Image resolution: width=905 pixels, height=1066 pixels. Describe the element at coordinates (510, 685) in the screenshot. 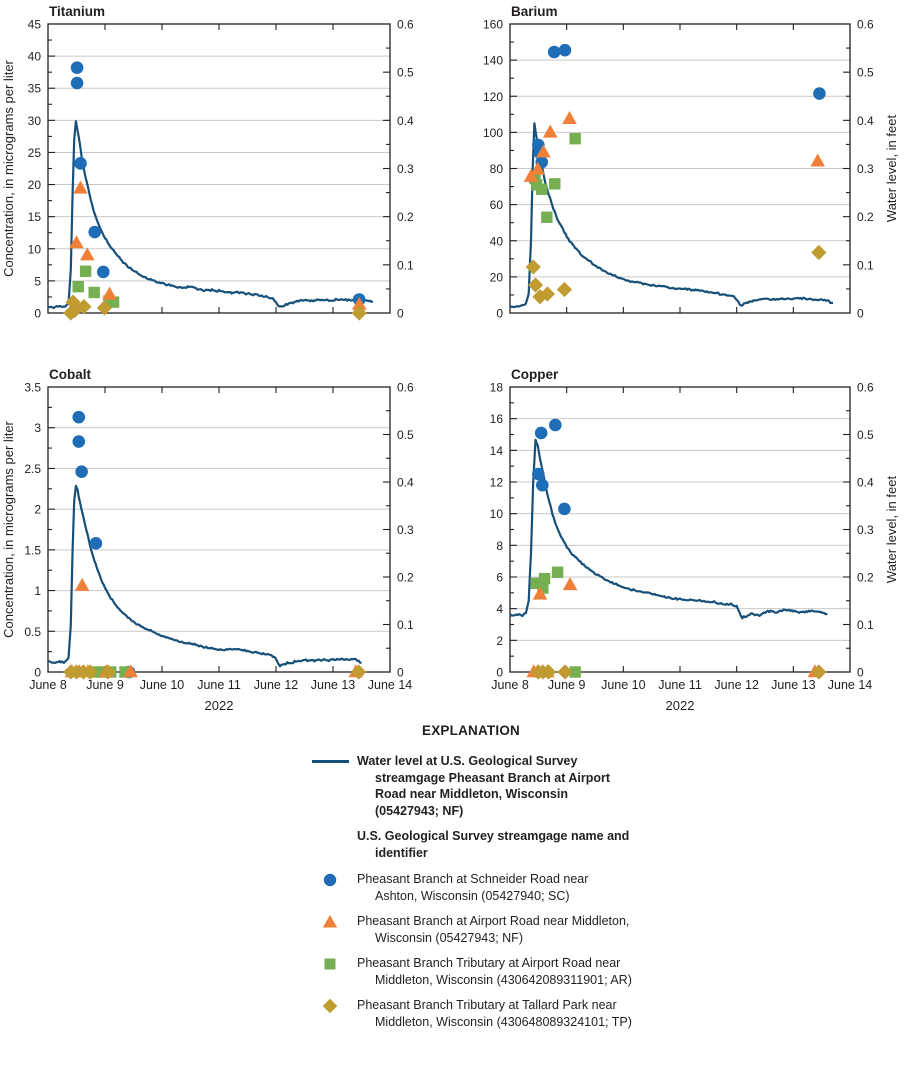

I see `x-tick-label: June 8` at that location.